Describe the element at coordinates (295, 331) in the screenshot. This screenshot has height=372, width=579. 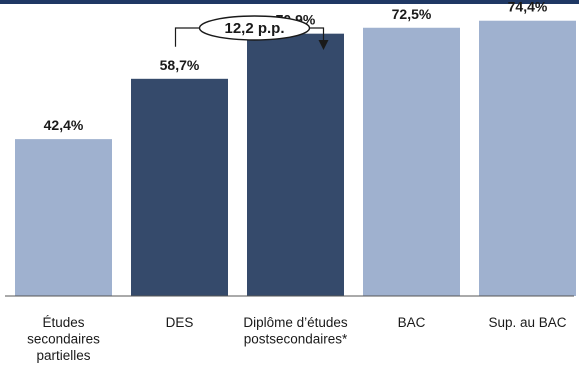
I see `category-label-2: Diplôme d’études postsecondaires*` at that location.